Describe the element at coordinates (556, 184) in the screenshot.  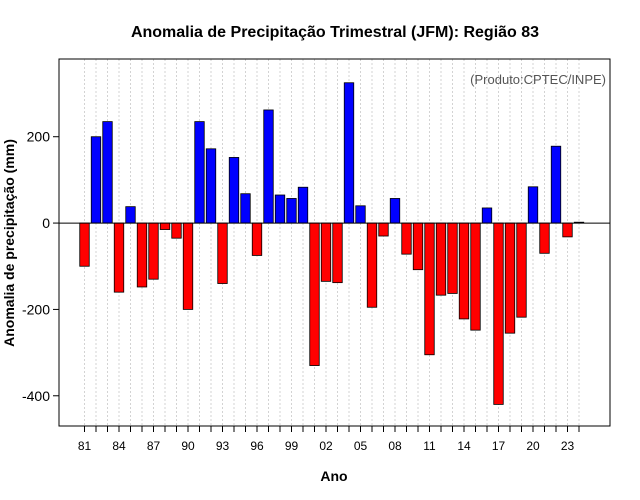
I see `bar-2022` at that location.